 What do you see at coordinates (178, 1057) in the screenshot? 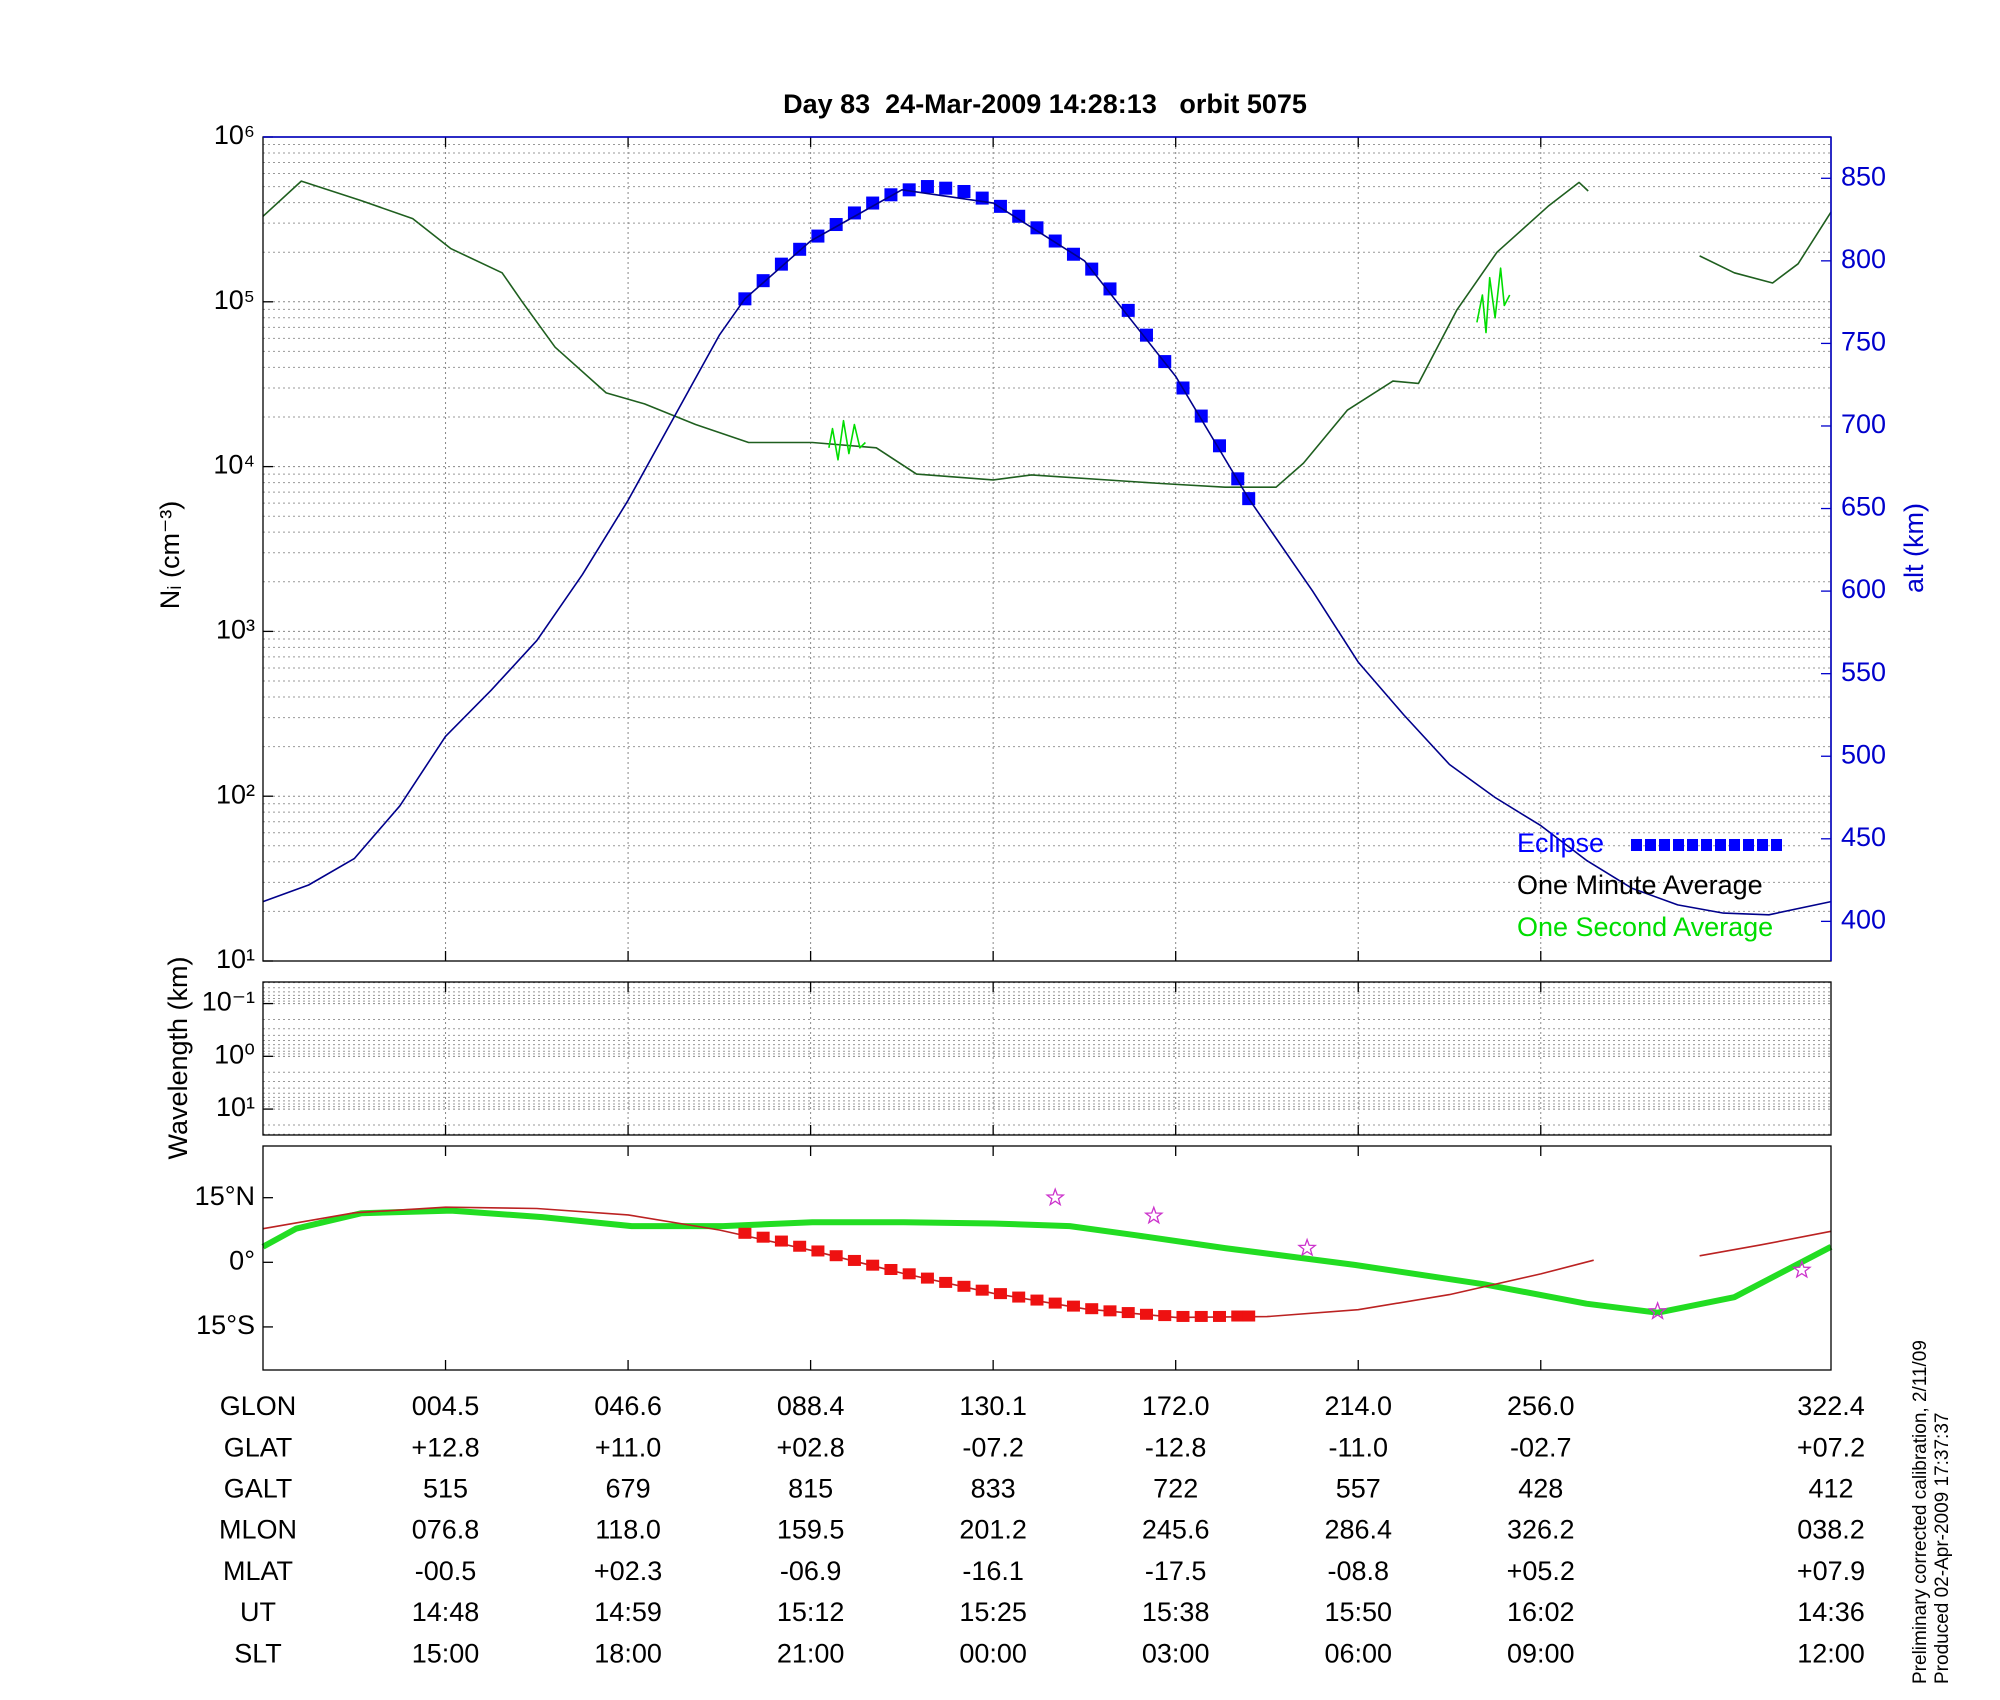
I see `y-axis-label: Wavelength (km)` at bounding box center [178, 1057].